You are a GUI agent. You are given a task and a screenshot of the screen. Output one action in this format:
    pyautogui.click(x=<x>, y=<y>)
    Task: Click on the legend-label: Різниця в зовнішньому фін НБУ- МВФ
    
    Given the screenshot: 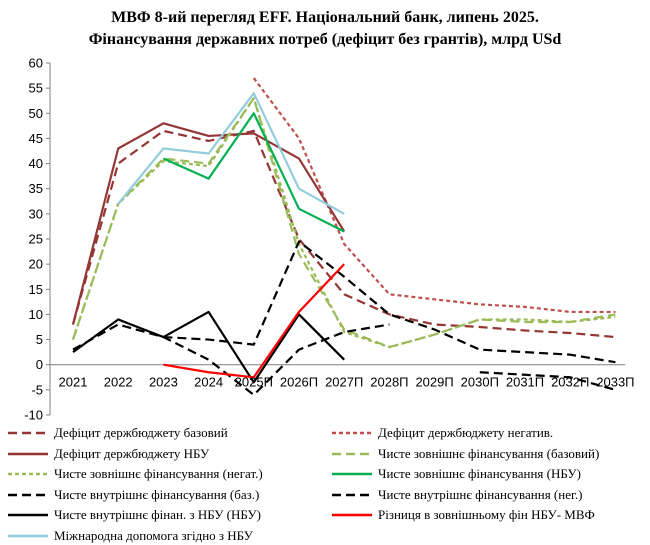 What is the action you would take?
    pyautogui.click(x=486, y=514)
    